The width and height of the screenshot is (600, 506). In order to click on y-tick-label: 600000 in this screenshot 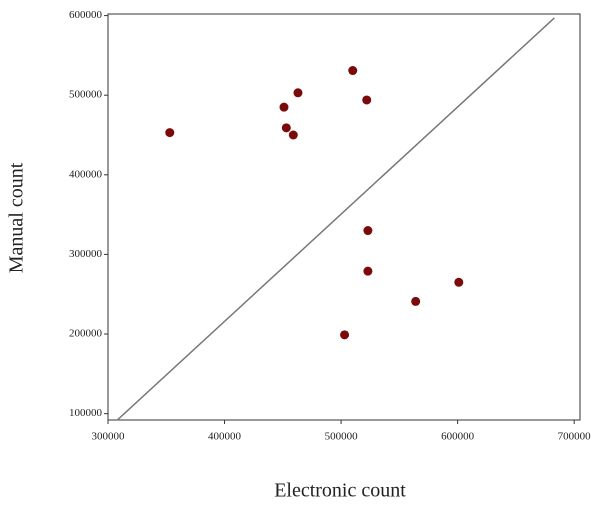, I will do `click(86, 15)`.